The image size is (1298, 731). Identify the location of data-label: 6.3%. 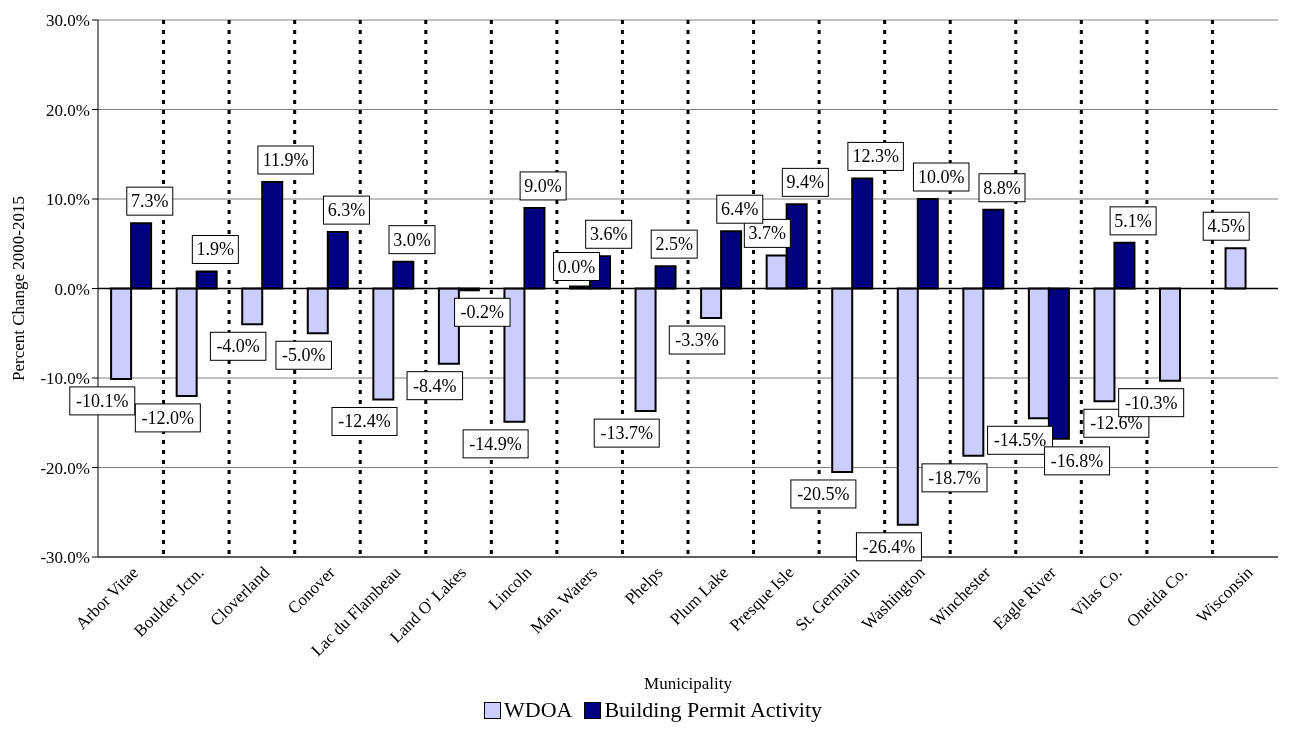
(346, 210).